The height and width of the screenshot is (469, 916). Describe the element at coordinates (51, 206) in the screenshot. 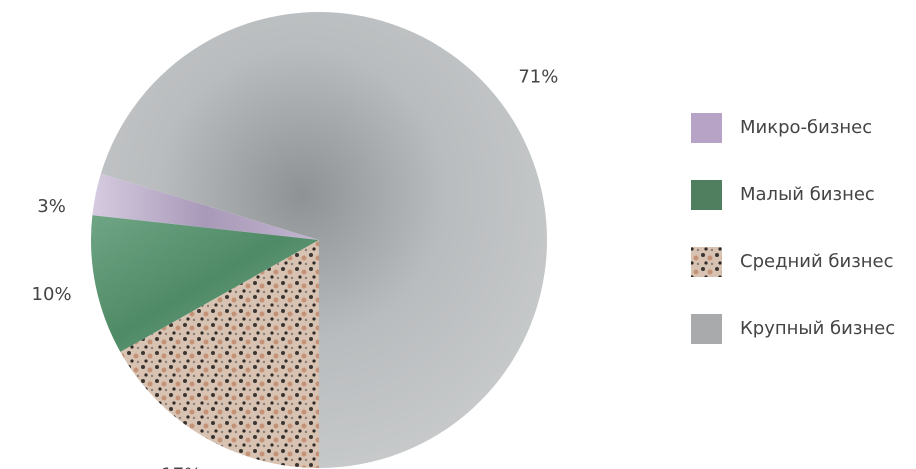

I see `slice-label: 3%` at that location.